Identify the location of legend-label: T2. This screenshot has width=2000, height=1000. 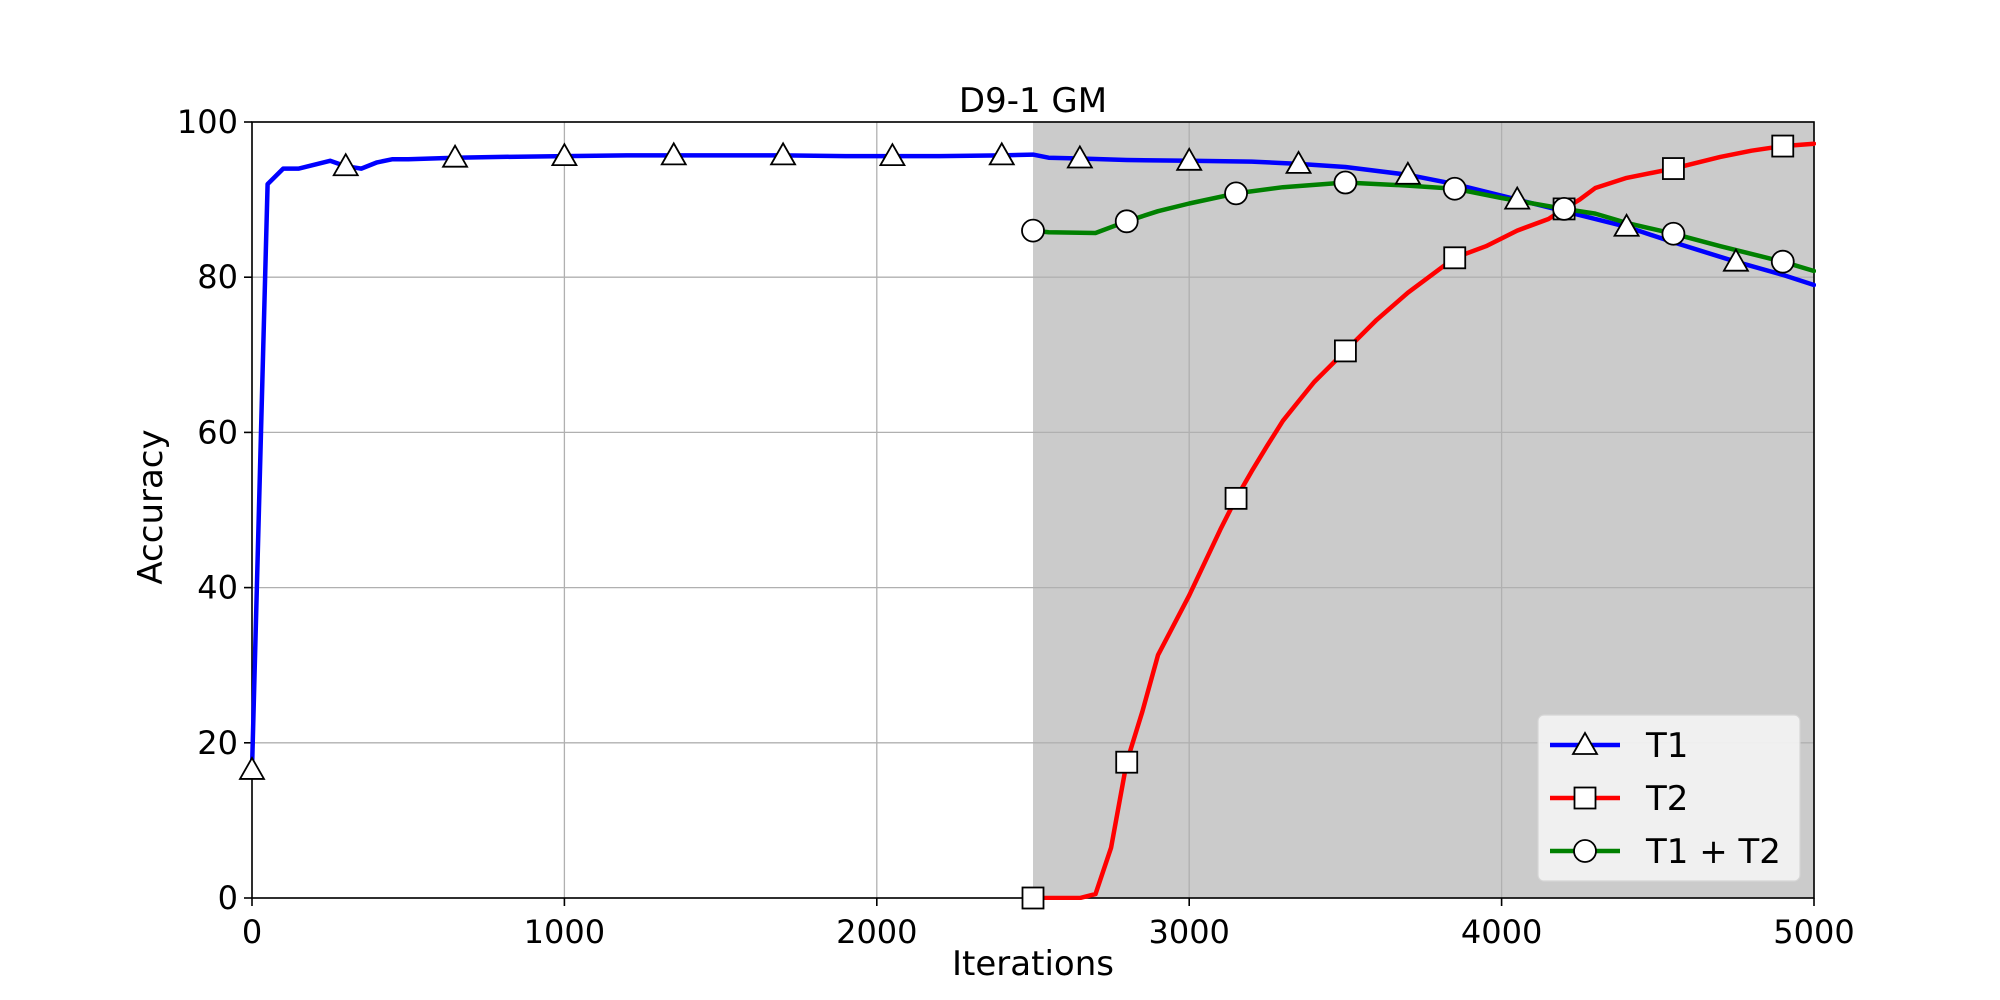
(1666, 799).